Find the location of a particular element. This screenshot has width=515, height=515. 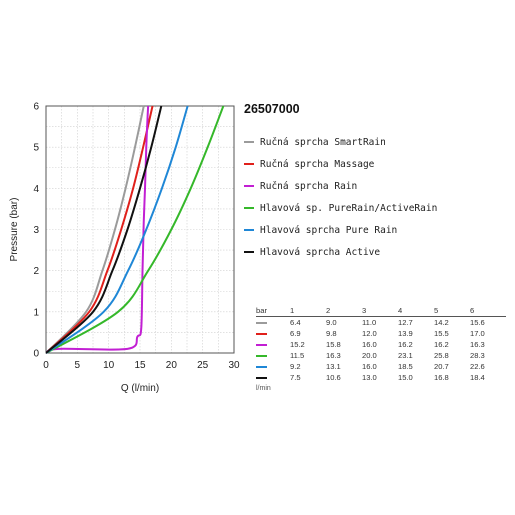

legend-item: Ručná sprcha SmartRain is located at coordinates (340, 142).